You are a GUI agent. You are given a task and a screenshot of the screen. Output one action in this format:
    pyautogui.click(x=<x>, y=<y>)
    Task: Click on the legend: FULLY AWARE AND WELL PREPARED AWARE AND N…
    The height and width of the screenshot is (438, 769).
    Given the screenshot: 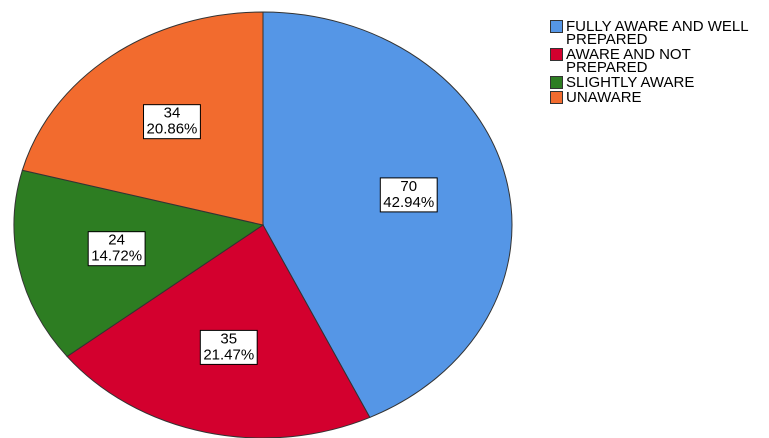 What is the action you would take?
    pyautogui.click(x=657, y=62)
    